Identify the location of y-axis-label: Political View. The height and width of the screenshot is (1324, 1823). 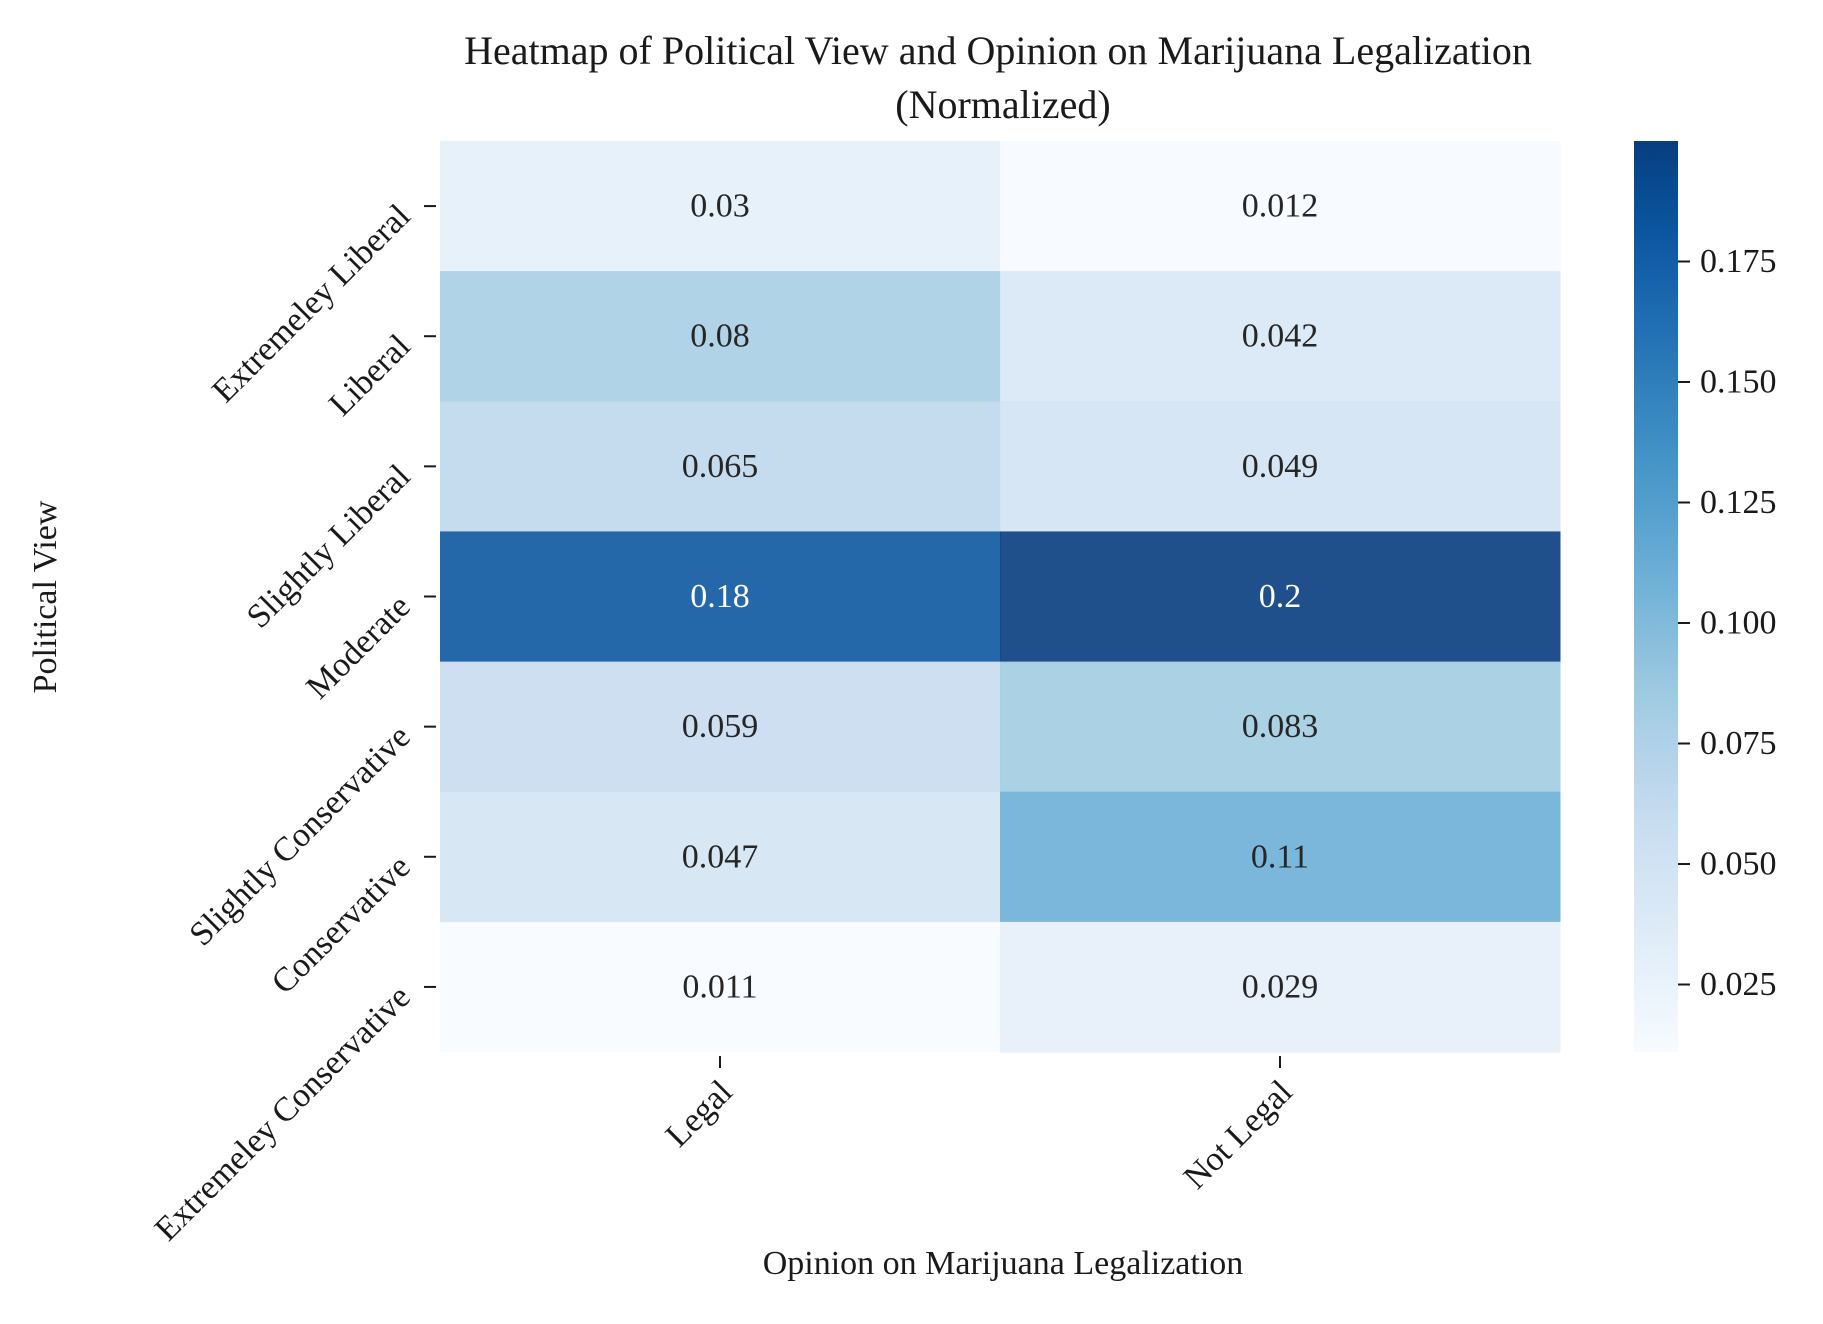
(45, 596).